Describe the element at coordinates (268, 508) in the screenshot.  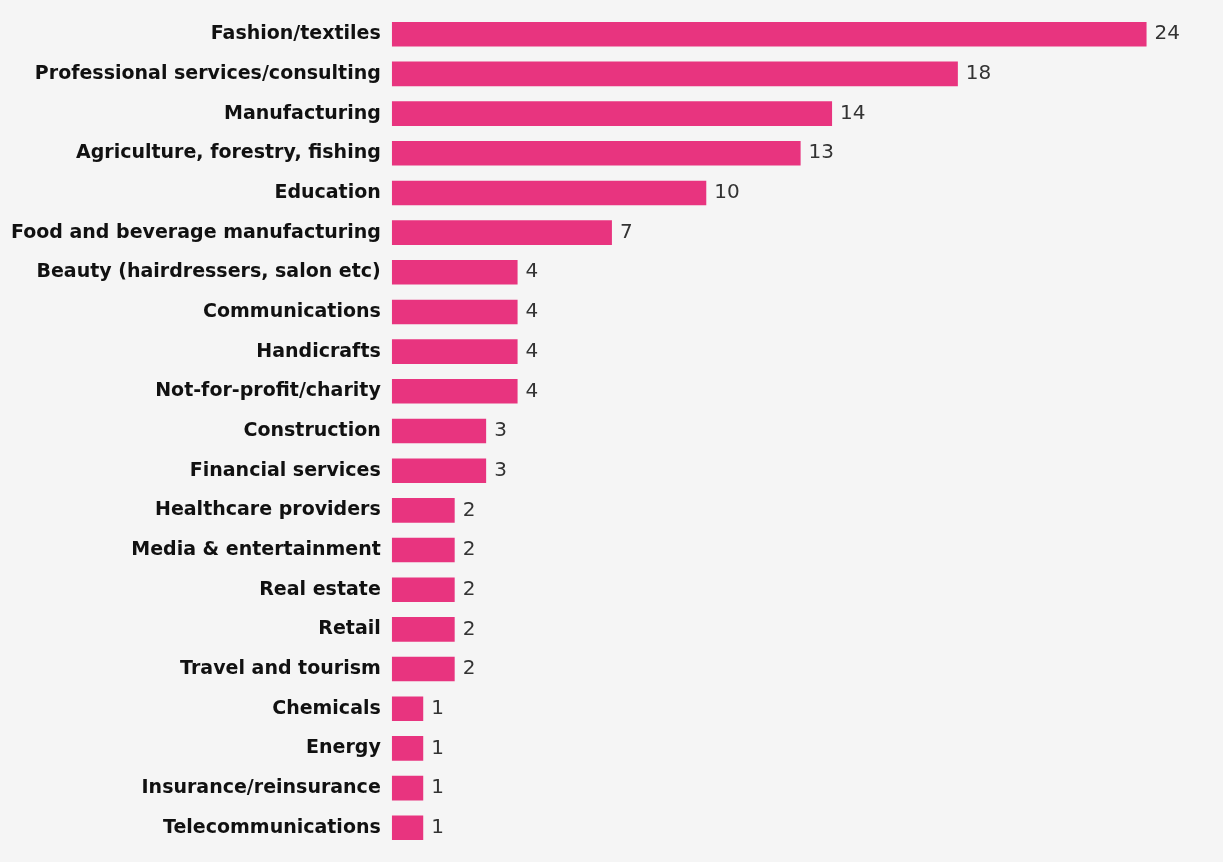
I see `y-tick-label: Healthcare providers` at that location.